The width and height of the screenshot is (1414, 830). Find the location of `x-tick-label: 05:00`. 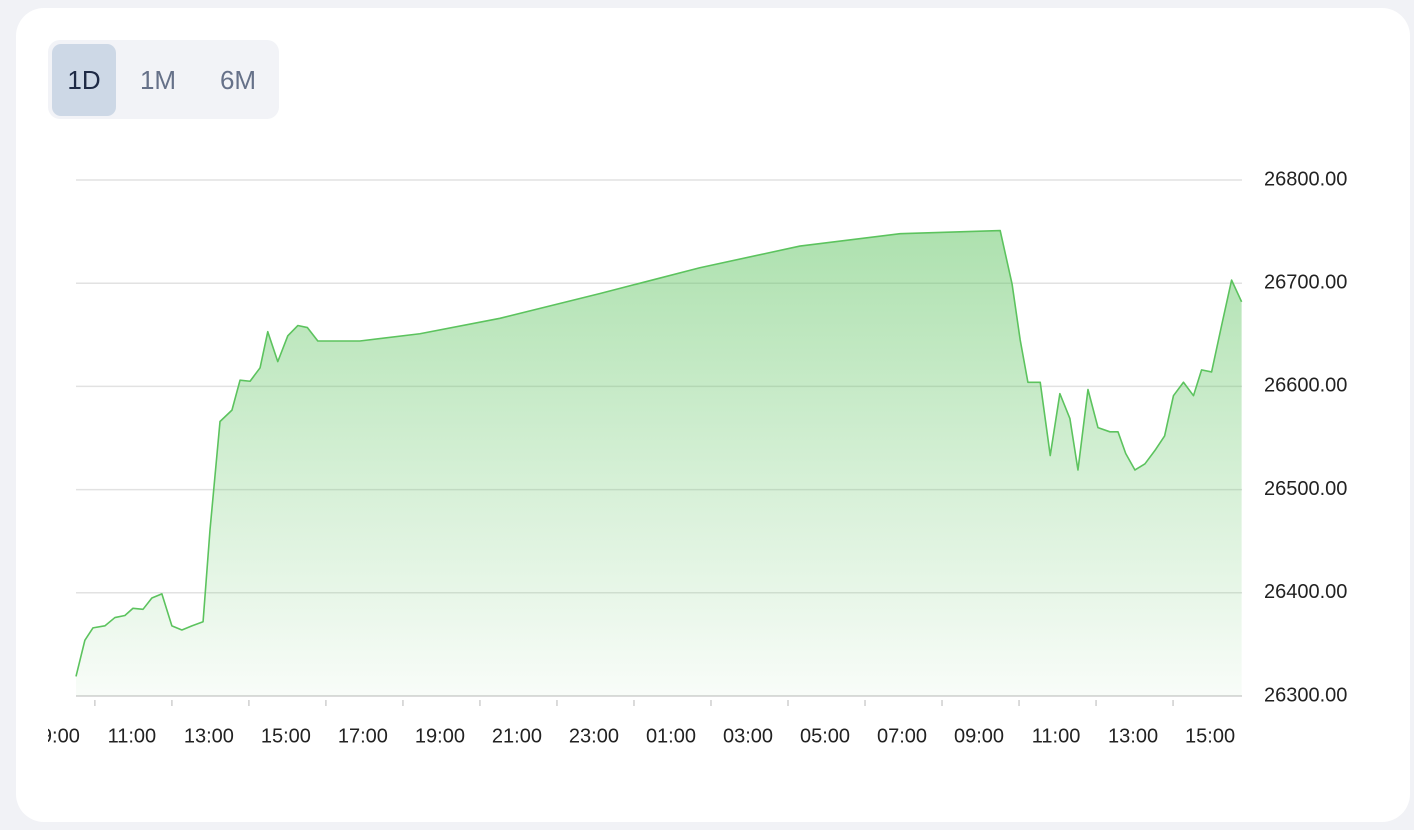

x-tick-label: 05:00 is located at coordinates (825, 736).